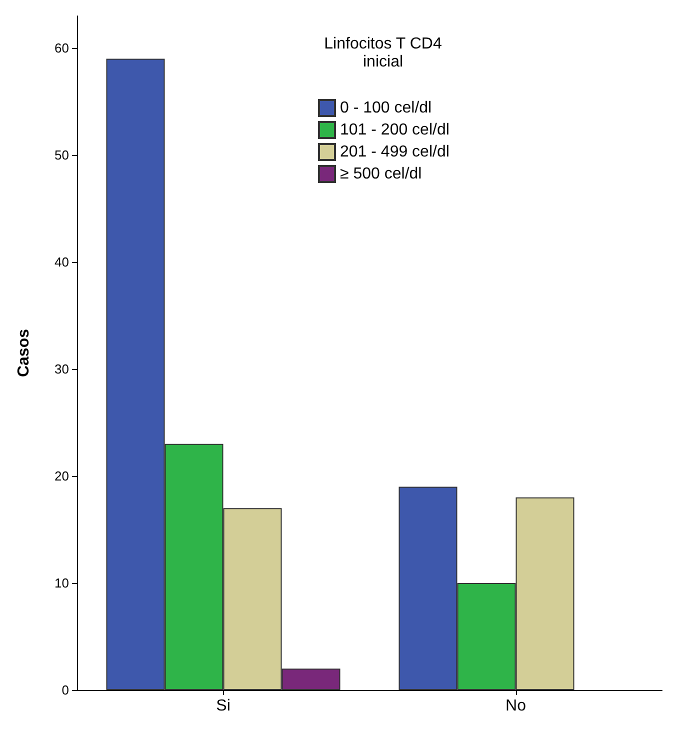  What do you see at coordinates (61, 48) in the screenshot?
I see `y-tick-label: 60` at bounding box center [61, 48].